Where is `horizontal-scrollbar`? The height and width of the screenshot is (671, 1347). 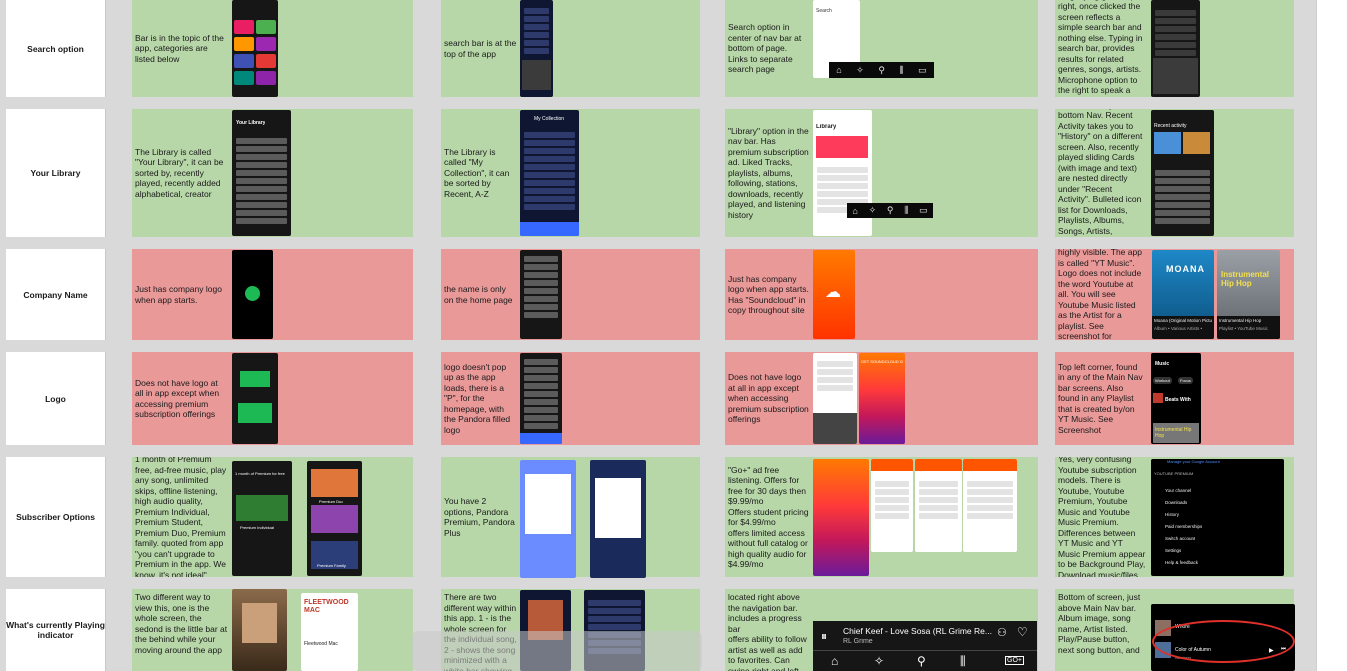
horizontal-scrollbar is located at coordinates (557, 651).